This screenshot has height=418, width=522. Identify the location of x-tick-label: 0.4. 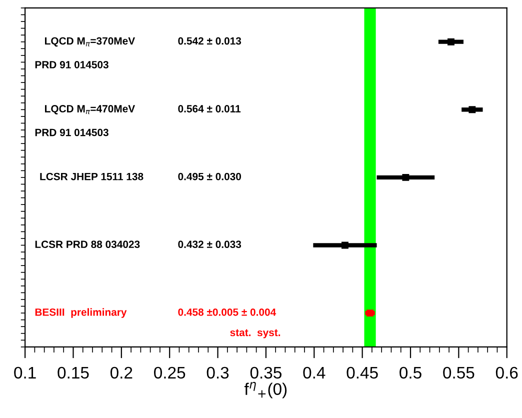
(314, 372).